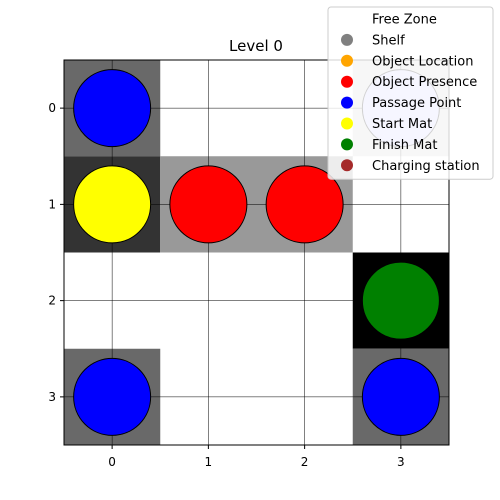  I want to click on marker-object-presence-r1-c2, so click(304, 204).